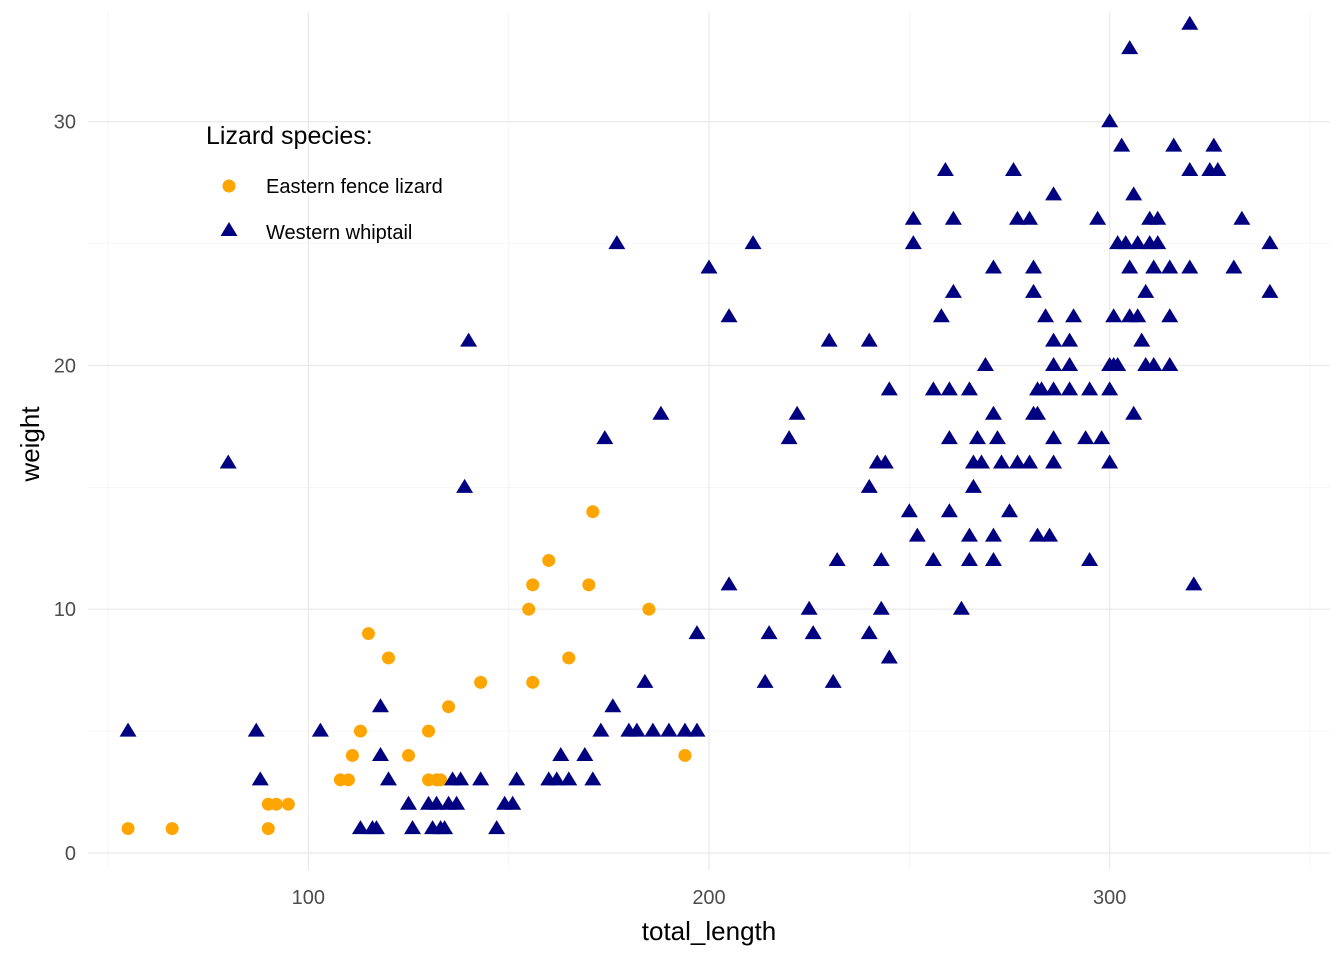 This screenshot has width=1344, height=960. What do you see at coordinates (229, 186) in the screenshot?
I see `legend-key-circle-icon` at bounding box center [229, 186].